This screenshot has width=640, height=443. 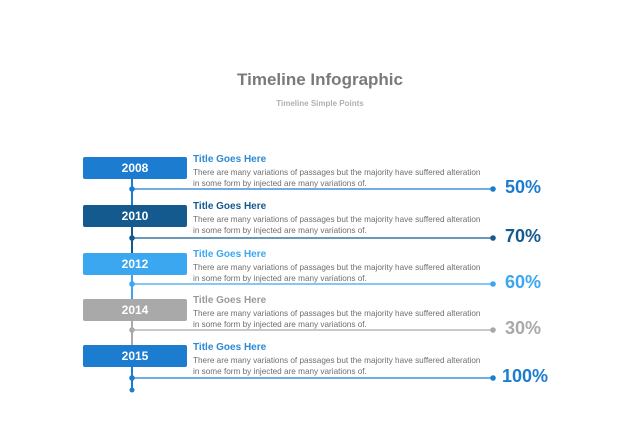 I want to click on percent-value: 60%, so click(x=523, y=282).